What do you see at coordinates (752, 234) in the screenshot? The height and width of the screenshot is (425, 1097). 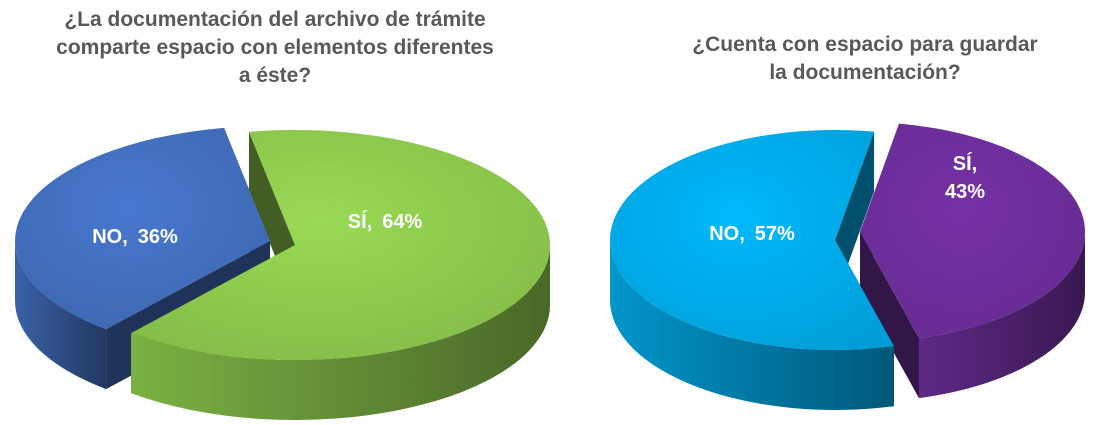 I see `data-label-group: NO, 57%` at bounding box center [752, 234].